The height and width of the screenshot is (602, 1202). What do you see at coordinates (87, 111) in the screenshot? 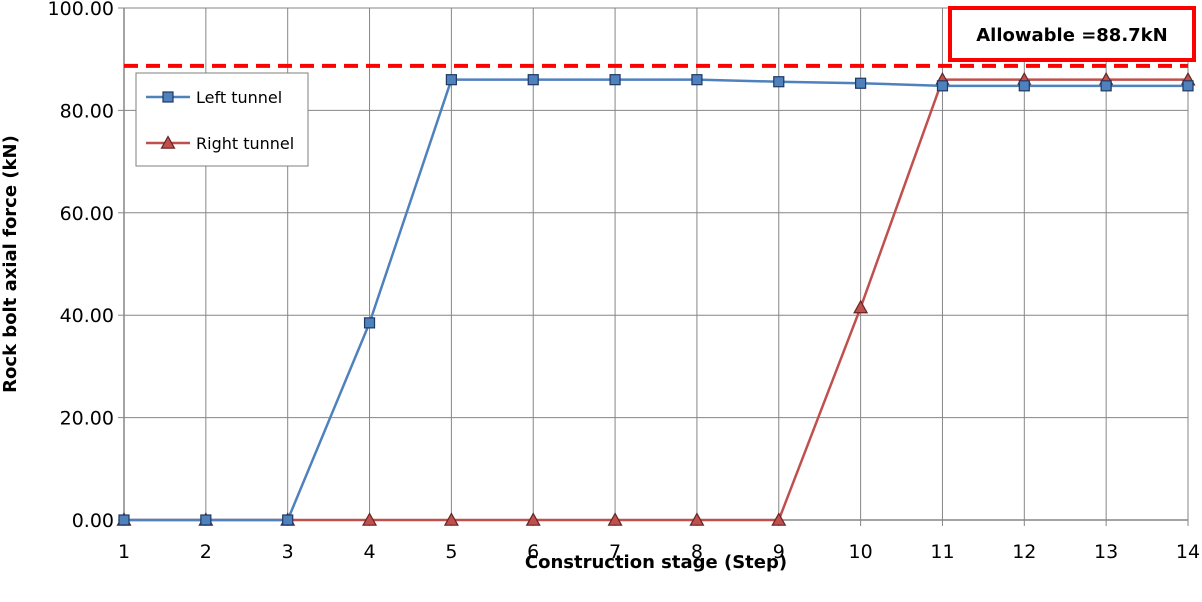
I see `y-tick-label: 80.00` at bounding box center [87, 111].